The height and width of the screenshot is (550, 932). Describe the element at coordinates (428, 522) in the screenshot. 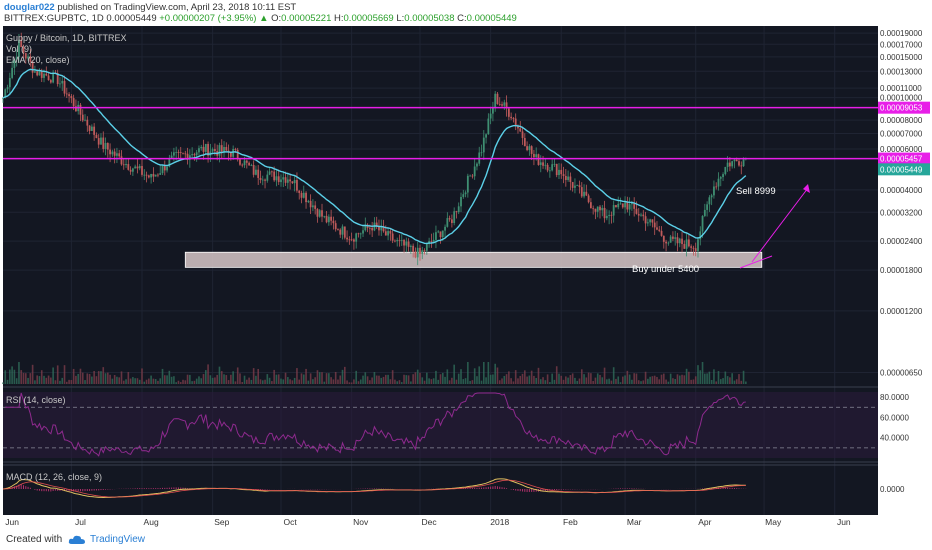

I see `time-axis: Jun Jul Aug Sep Oct Nov Dec 2018 Feb Mar Apr May Jun` at that location.